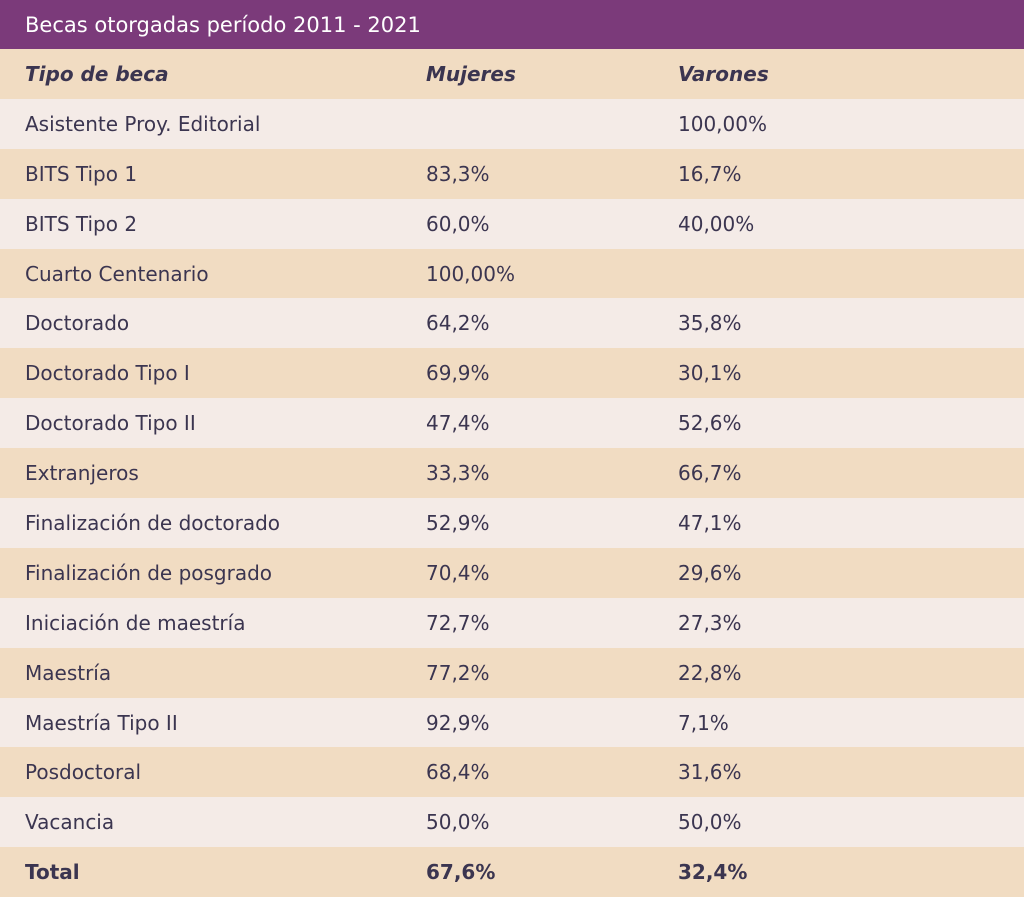  Describe the element at coordinates (839, 74) in the screenshot. I see `column-header-varones: Varones` at that location.